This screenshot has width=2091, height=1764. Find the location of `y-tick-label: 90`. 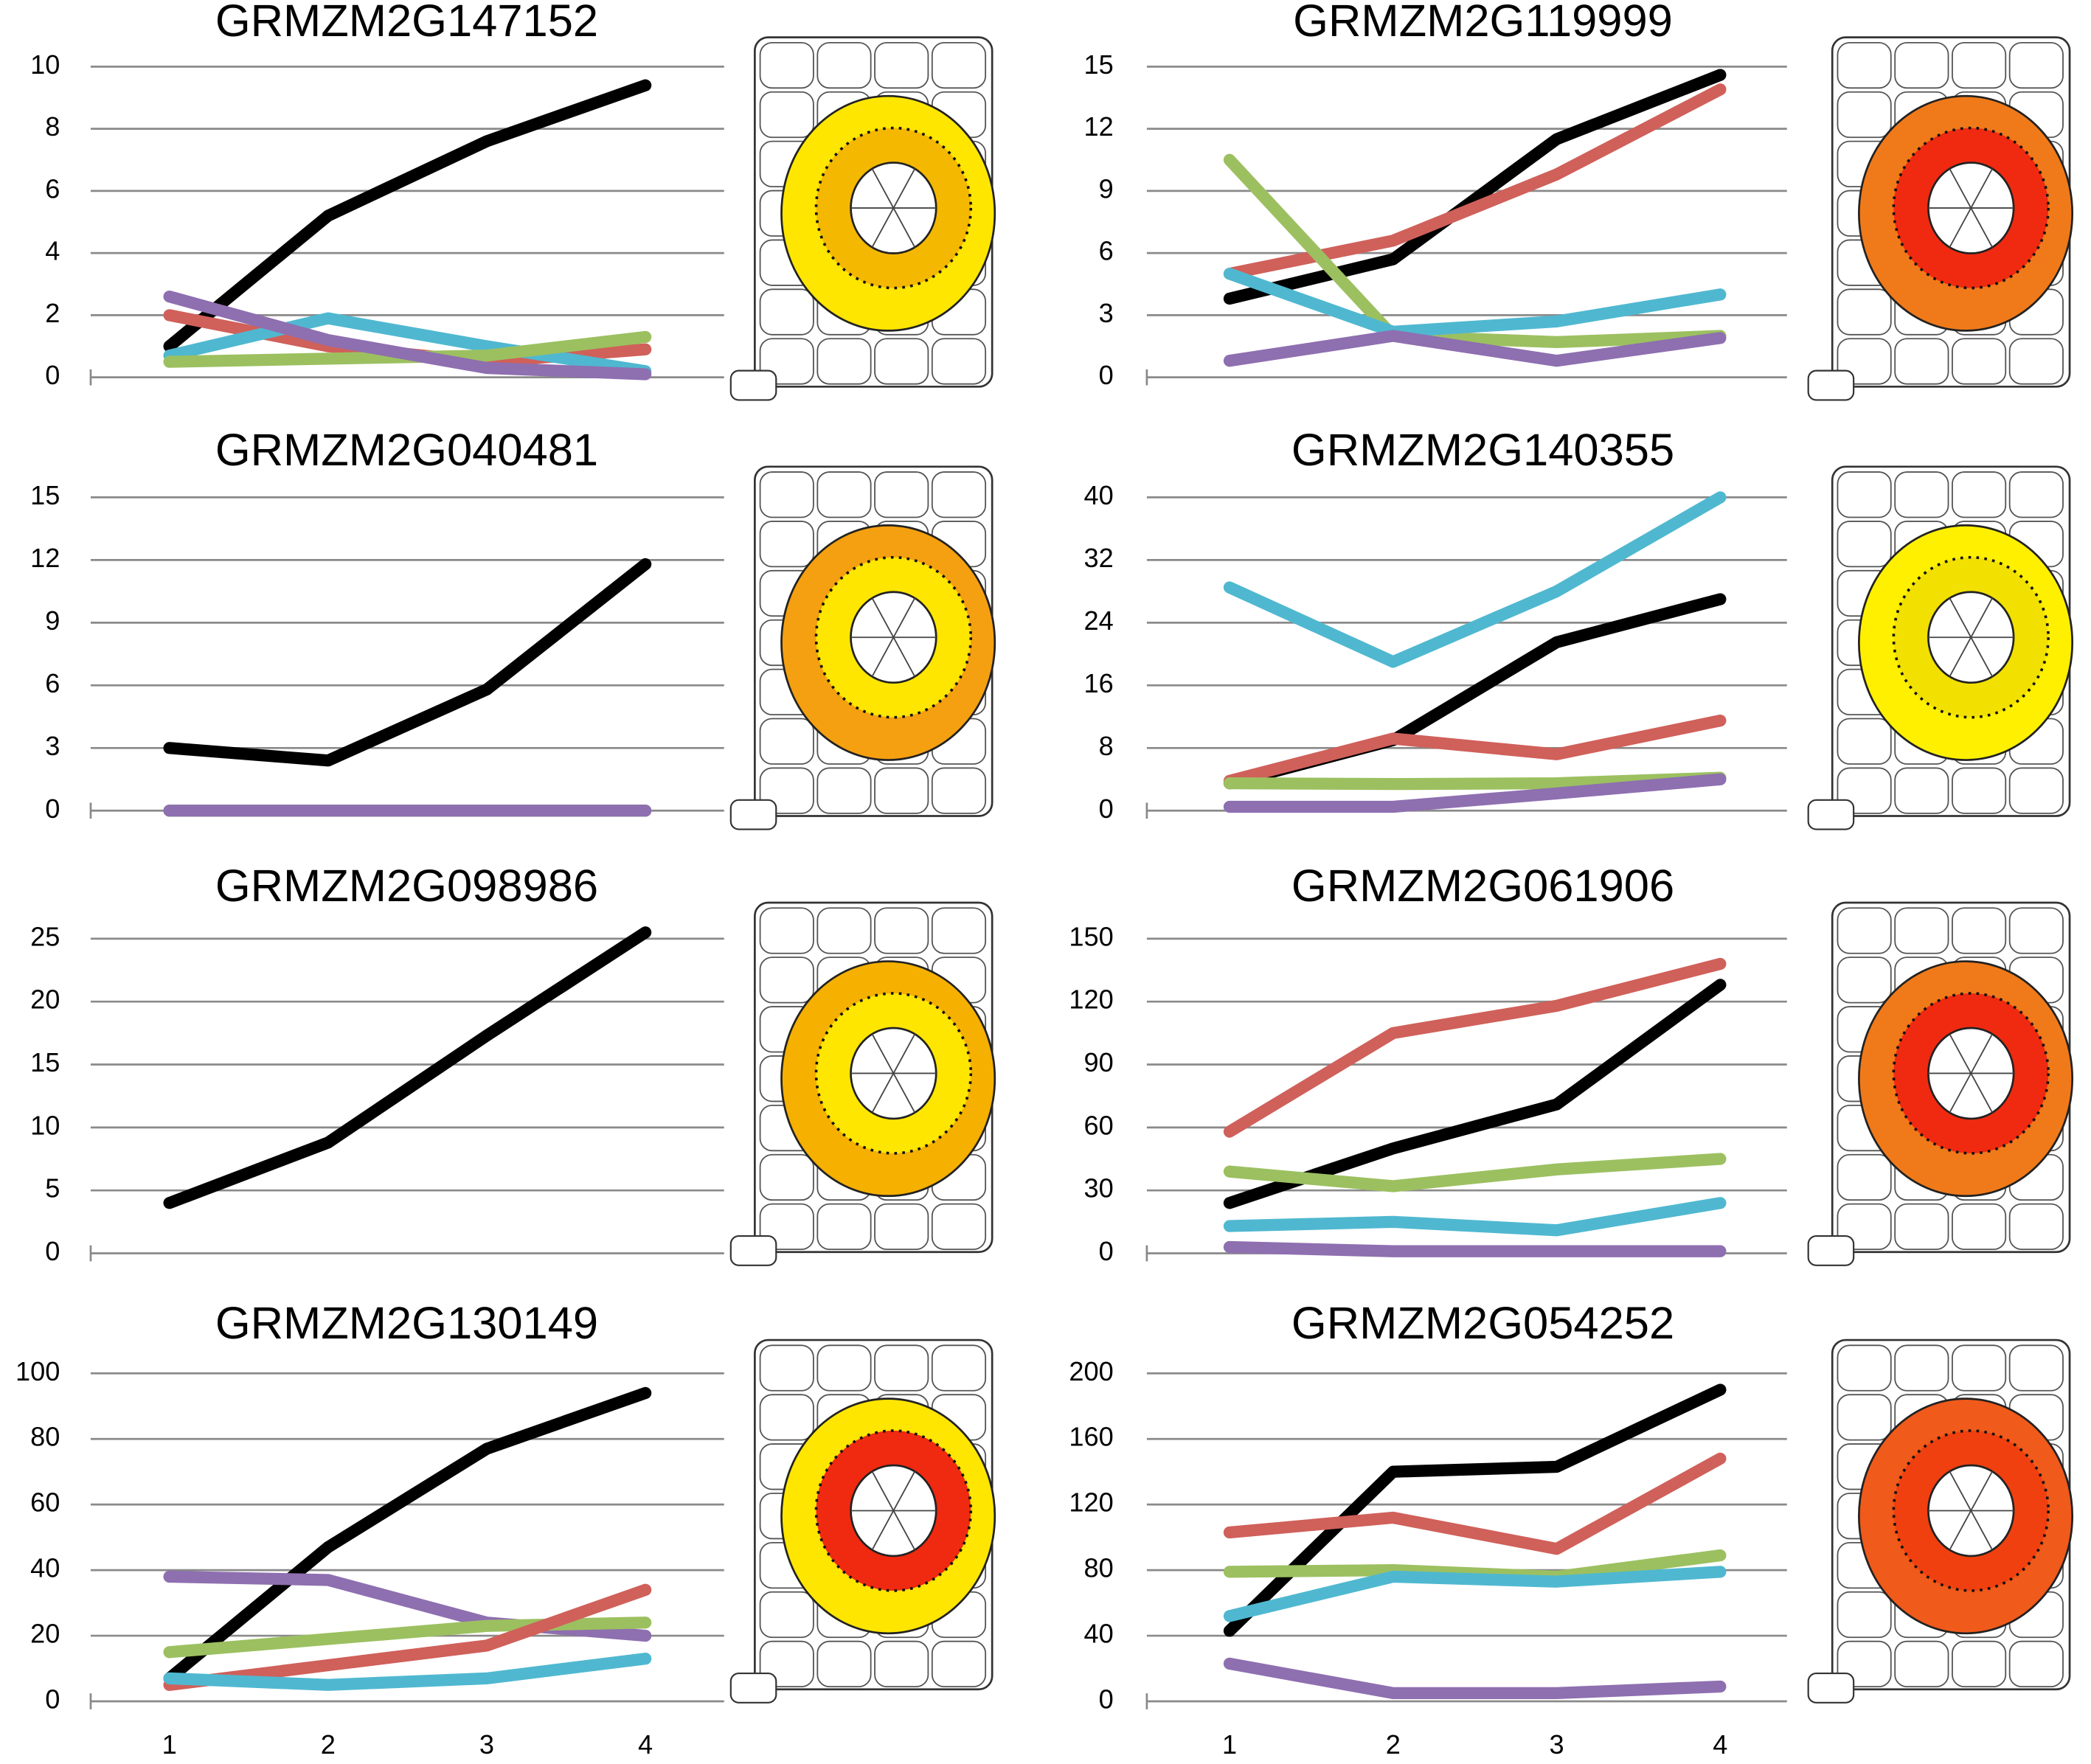

y-tick-label: 90 is located at coordinates (1098, 1062).